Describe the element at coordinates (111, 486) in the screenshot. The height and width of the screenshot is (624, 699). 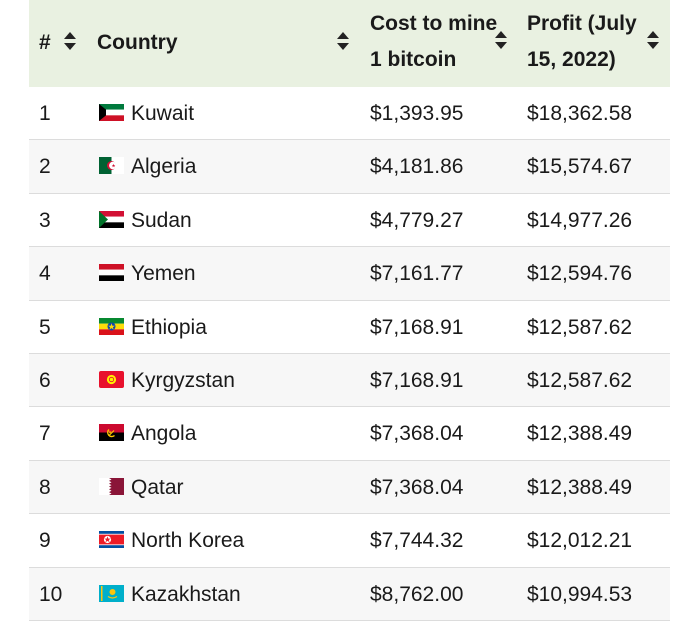
I see `qatar-flag-icon` at that location.